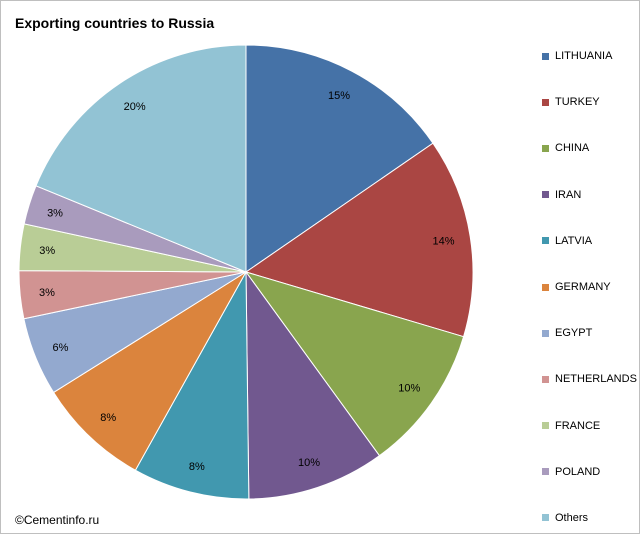 This screenshot has height=541, width=640. I want to click on data-label-lithuania: 15%, so click(339, 96).